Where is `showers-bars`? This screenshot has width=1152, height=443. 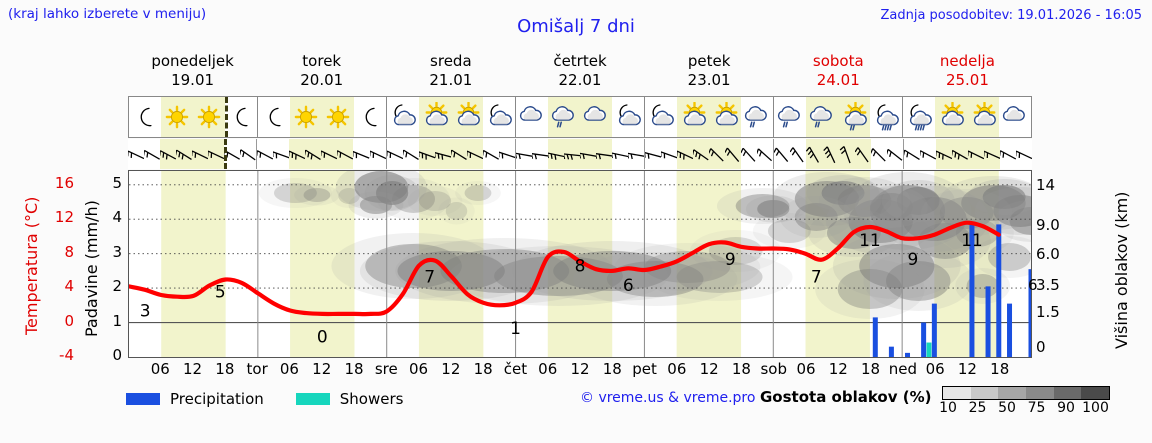 showers-bars is located at coordinates (929, 349).